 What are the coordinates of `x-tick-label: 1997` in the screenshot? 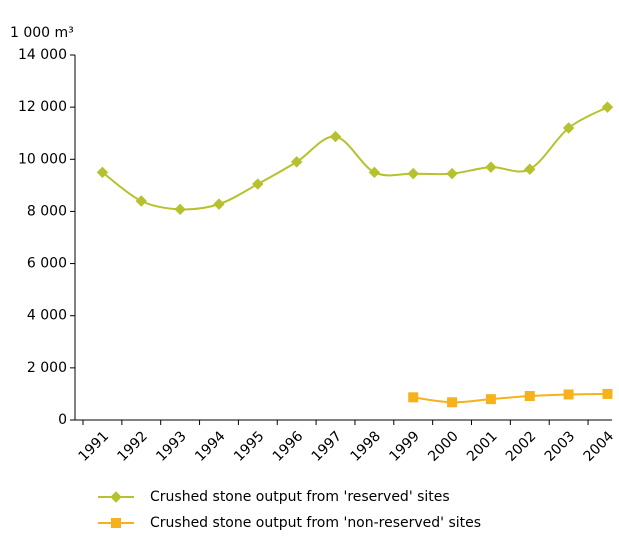 It's located at (327, 446).